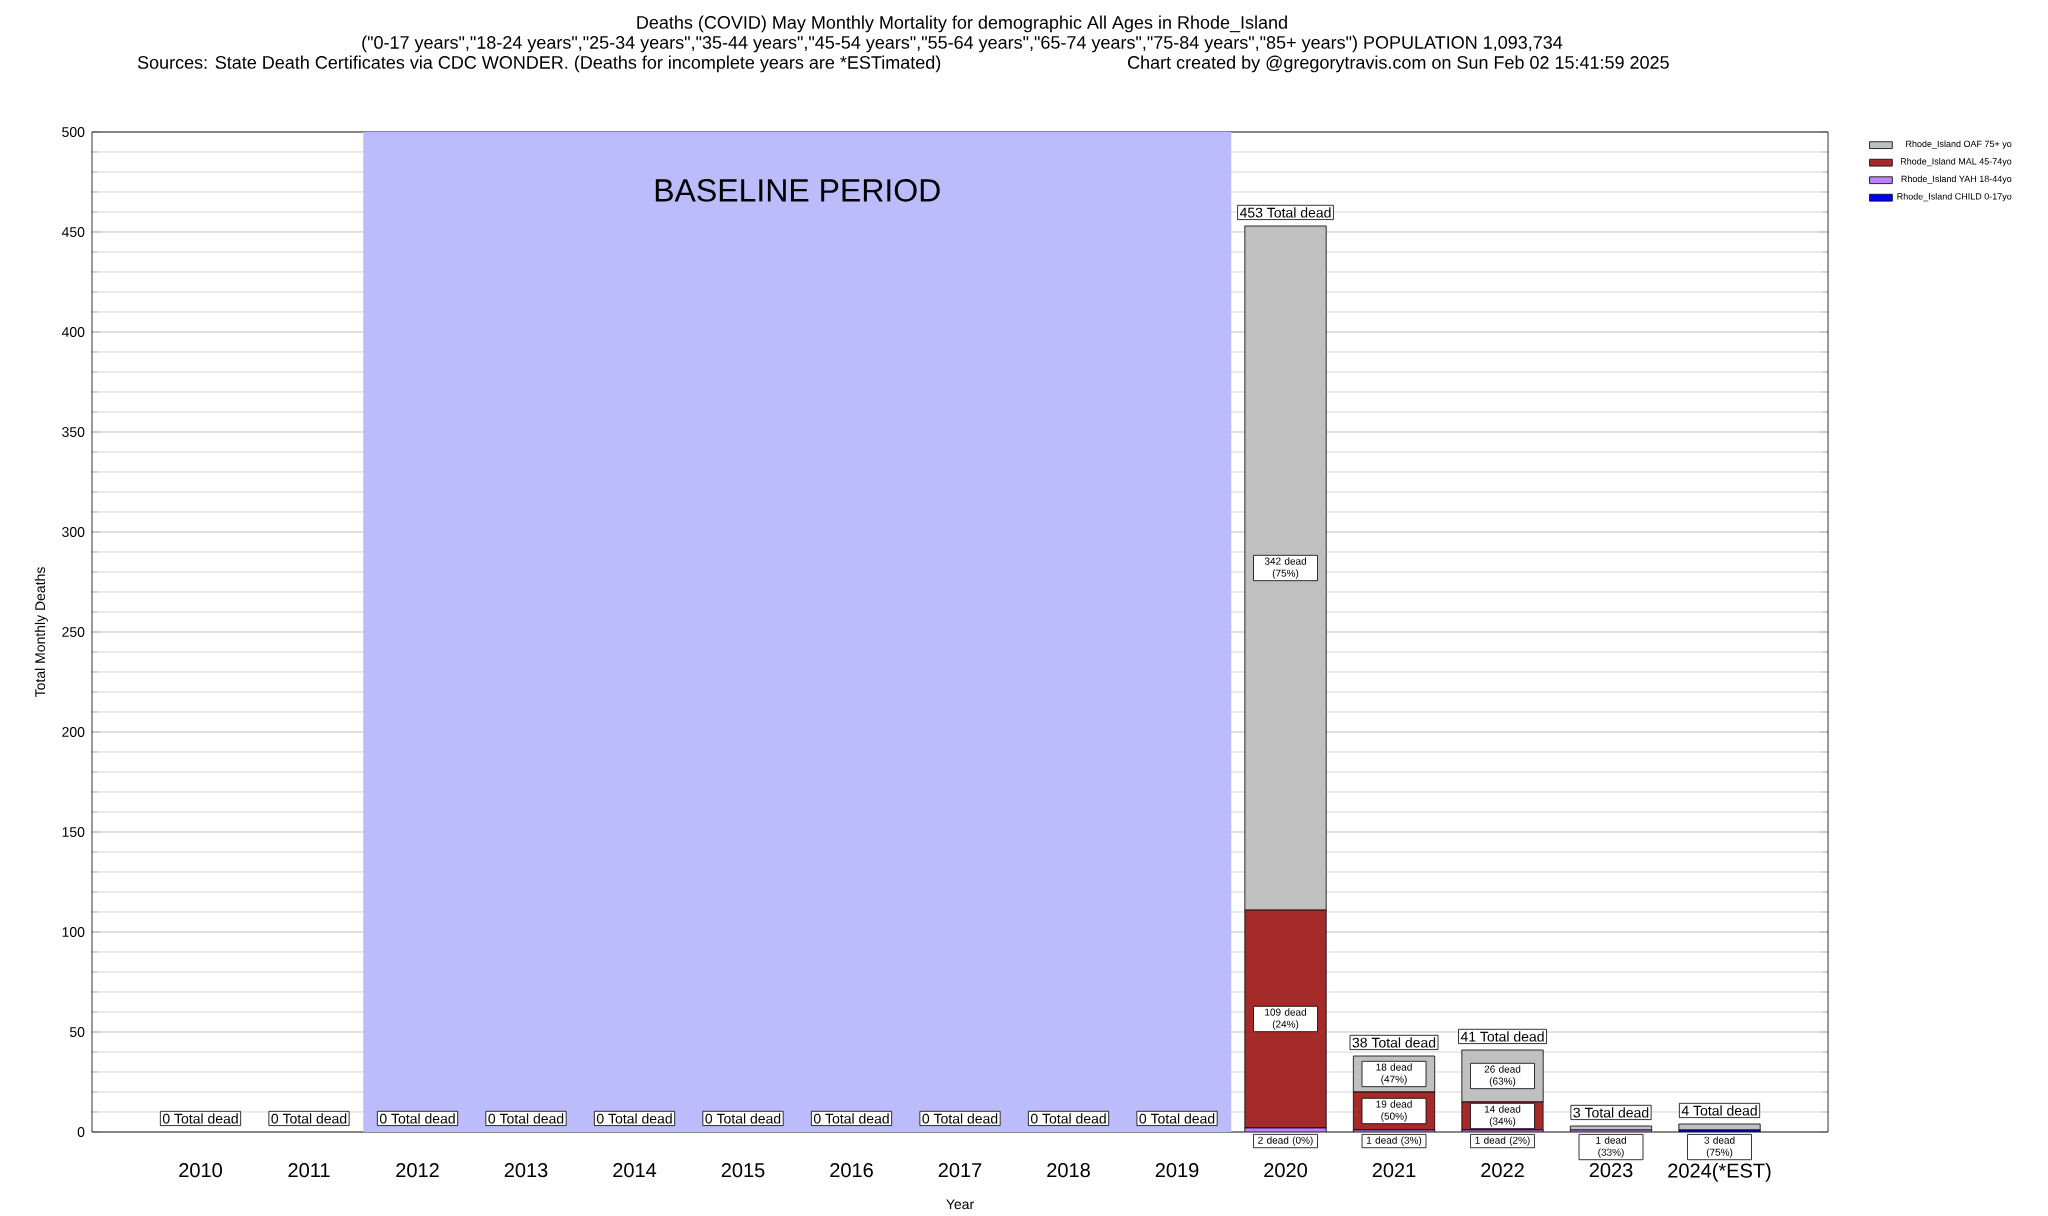 The image size is (2048, 1216). I want to click on x-tick-label: 2010, so click(200, 1170).